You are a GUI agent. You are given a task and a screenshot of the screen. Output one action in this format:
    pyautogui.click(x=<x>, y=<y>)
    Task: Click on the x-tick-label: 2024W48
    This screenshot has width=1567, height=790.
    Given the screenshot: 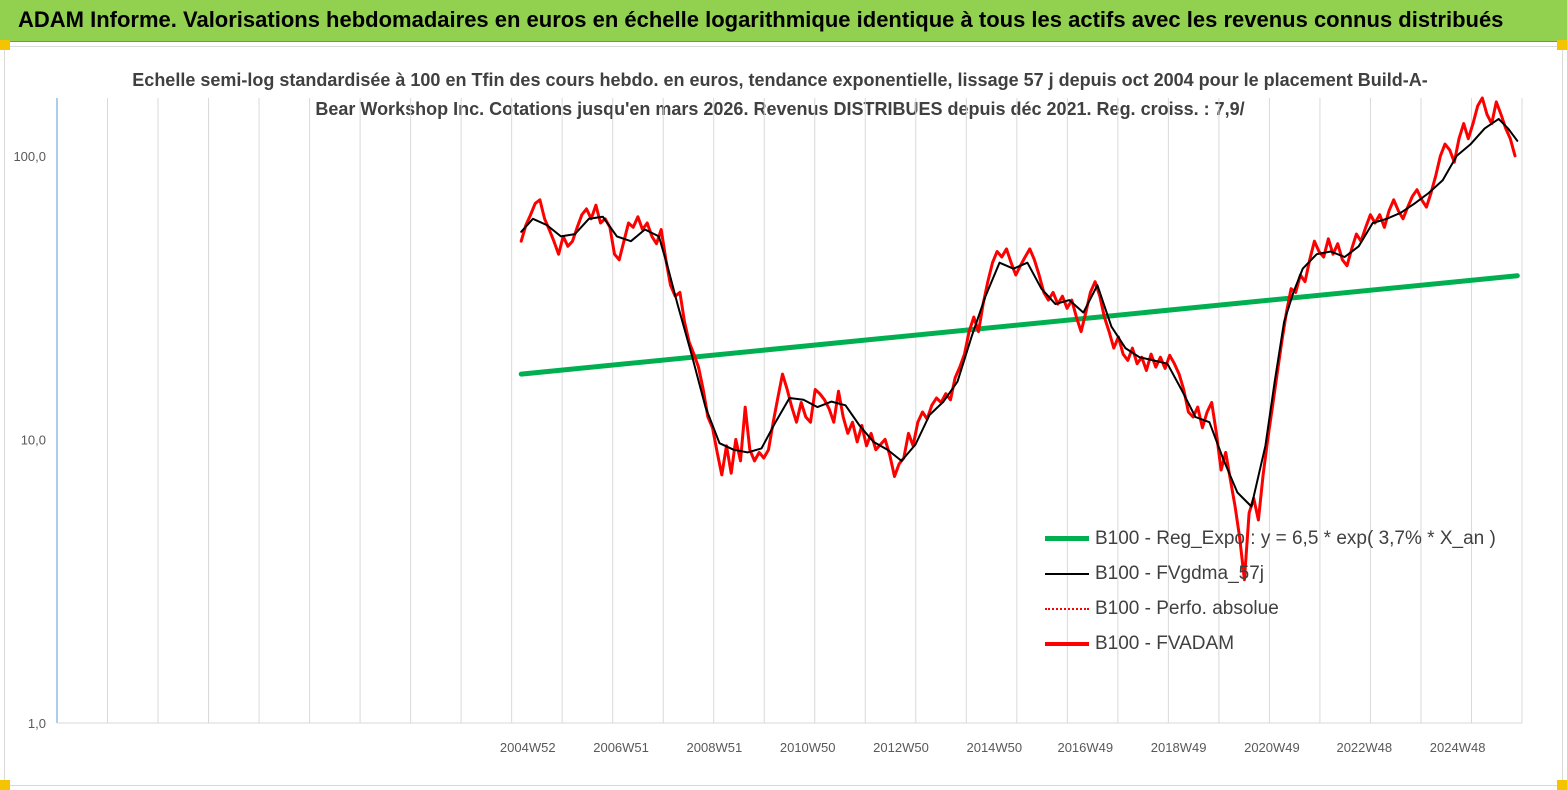 What is the action you would take?
    pyautogui.click(x=1458, y=747)
    